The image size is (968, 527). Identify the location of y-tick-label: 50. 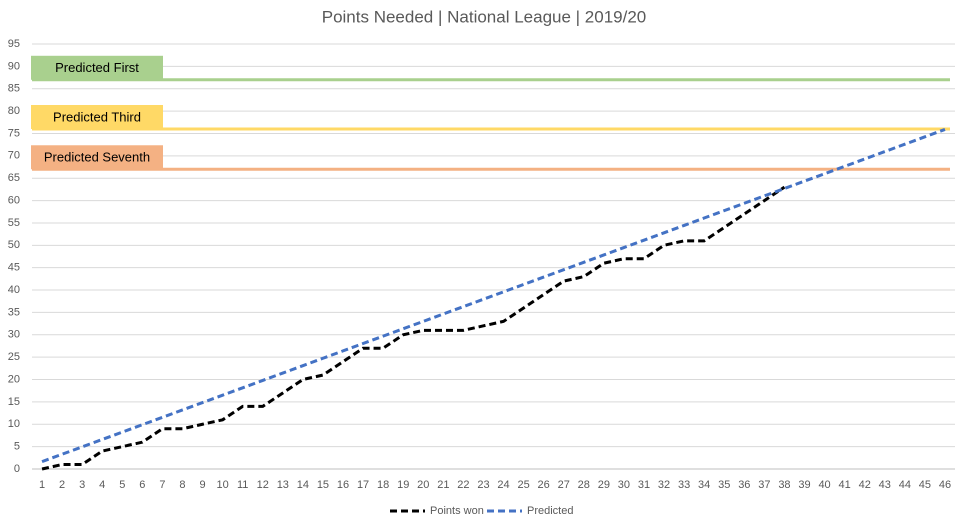
(14, 245).